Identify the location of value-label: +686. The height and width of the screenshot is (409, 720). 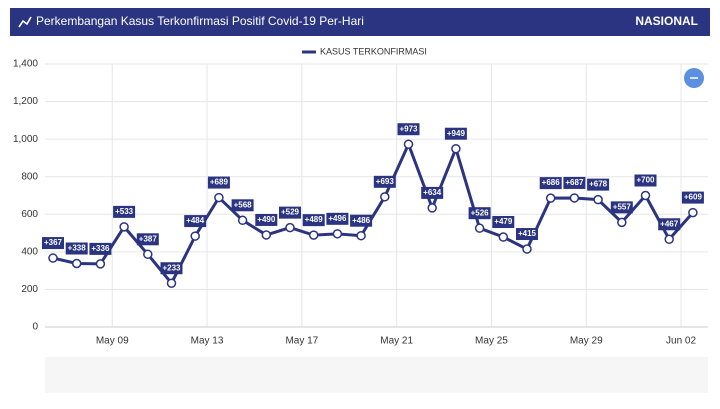
(551, 182).